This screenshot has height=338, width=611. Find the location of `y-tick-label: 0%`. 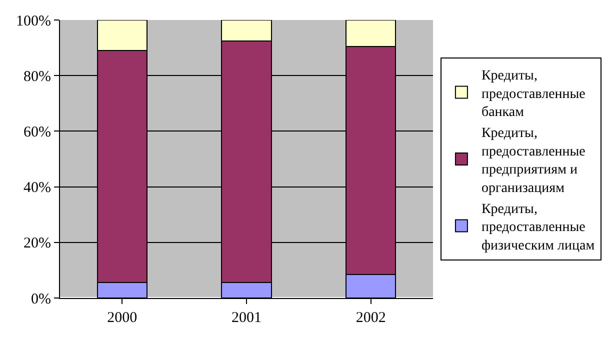

y-tick-label: 0% is located at coordinates (41, 299).